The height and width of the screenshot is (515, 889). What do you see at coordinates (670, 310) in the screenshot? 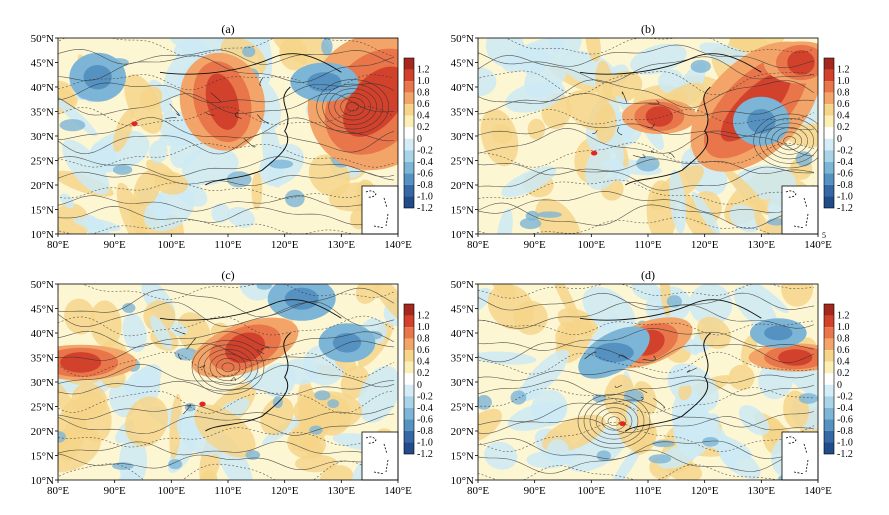
I see `border-line` at bounding box center [670, 310].